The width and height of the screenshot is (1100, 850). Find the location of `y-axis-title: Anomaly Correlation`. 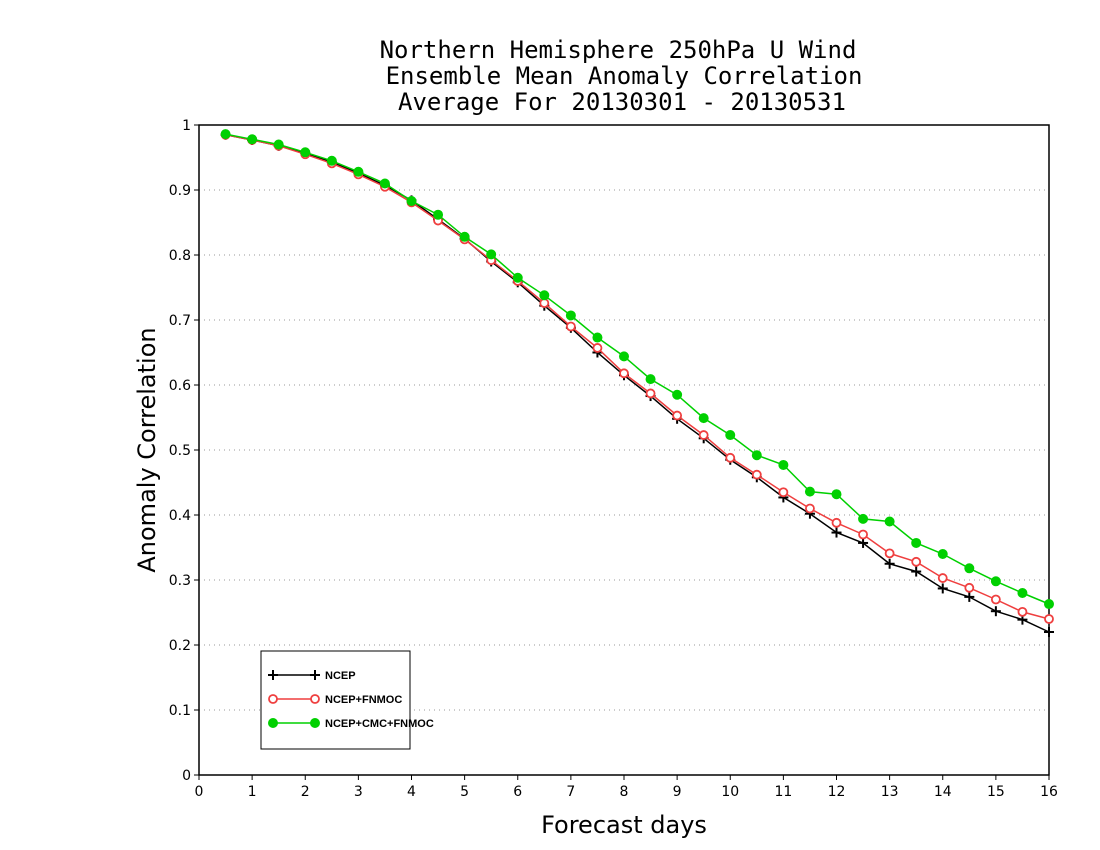

y-axis-title: Anomaly Correlation is located at coordinates (147, 449).